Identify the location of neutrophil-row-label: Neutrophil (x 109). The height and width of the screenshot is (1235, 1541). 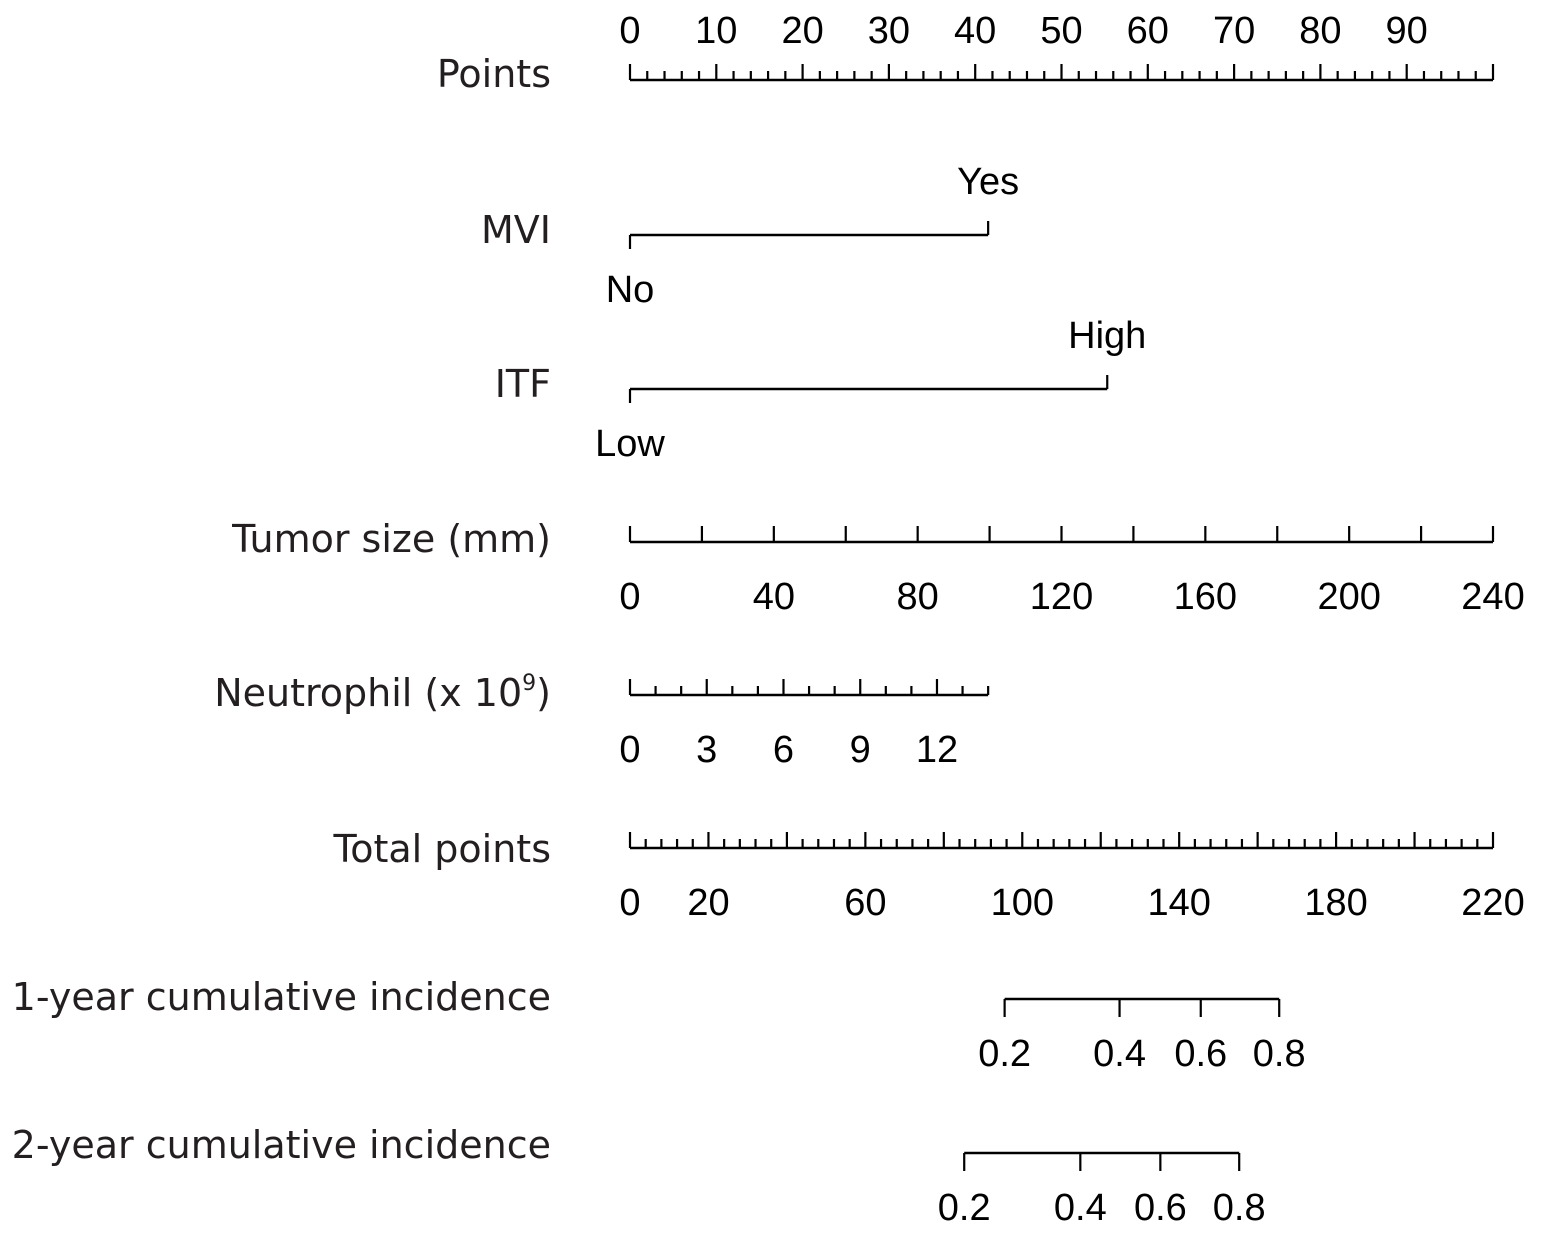
(382, 693).